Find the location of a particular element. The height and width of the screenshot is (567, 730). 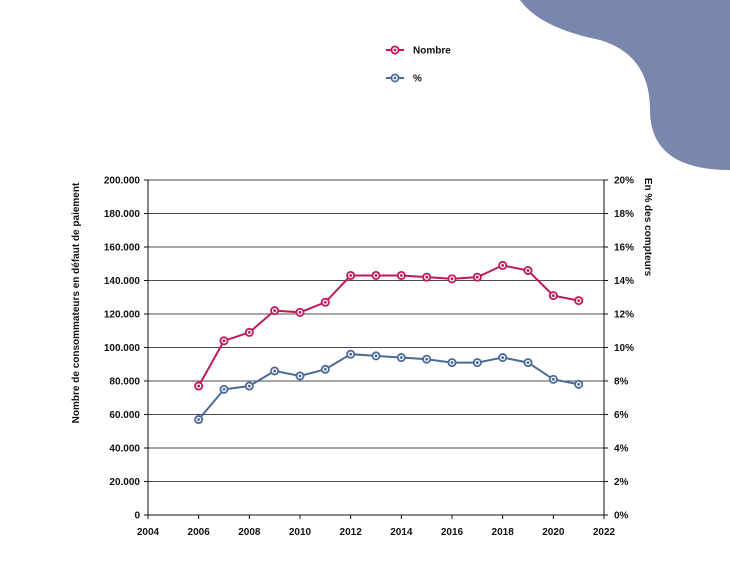

y-tick-label-left: 180.000 is located at coordinates (122, 214).